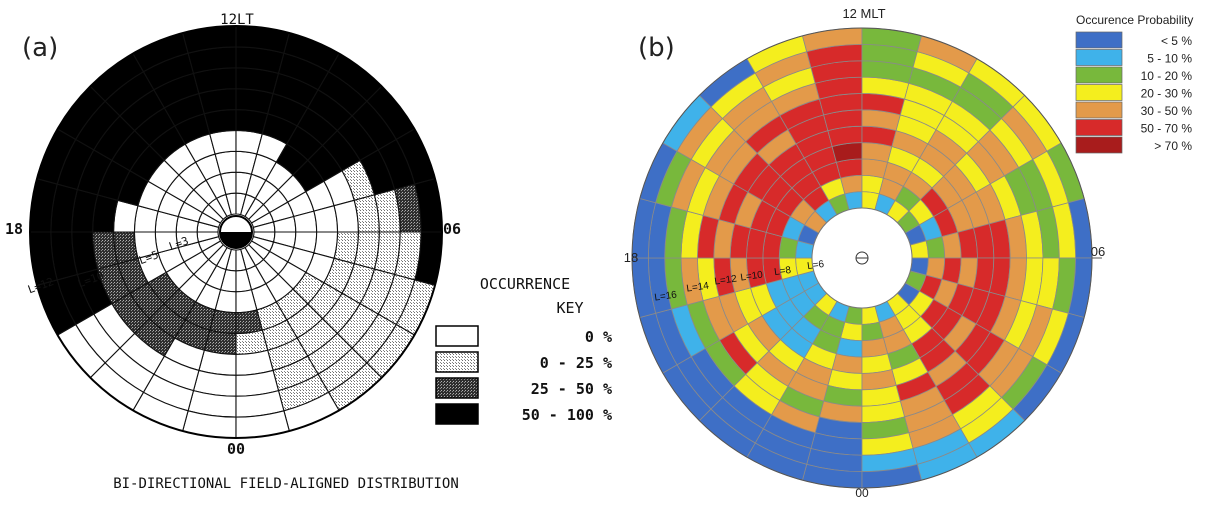  What do you see at coordinates (863, 13) in the screenshot?
I see `angle-label-top-b: 12 MLT` at bounding box center [863, 13].